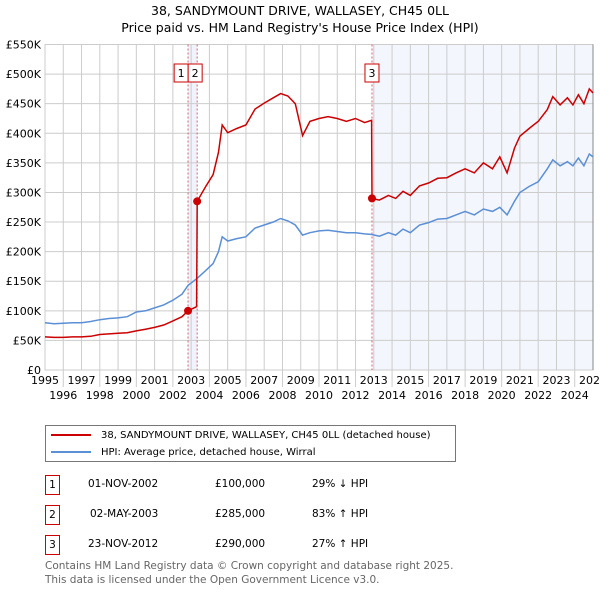 This screenshot has width=600, height=590. I want to click on x-tick-label: 2011, so click(337, 380).